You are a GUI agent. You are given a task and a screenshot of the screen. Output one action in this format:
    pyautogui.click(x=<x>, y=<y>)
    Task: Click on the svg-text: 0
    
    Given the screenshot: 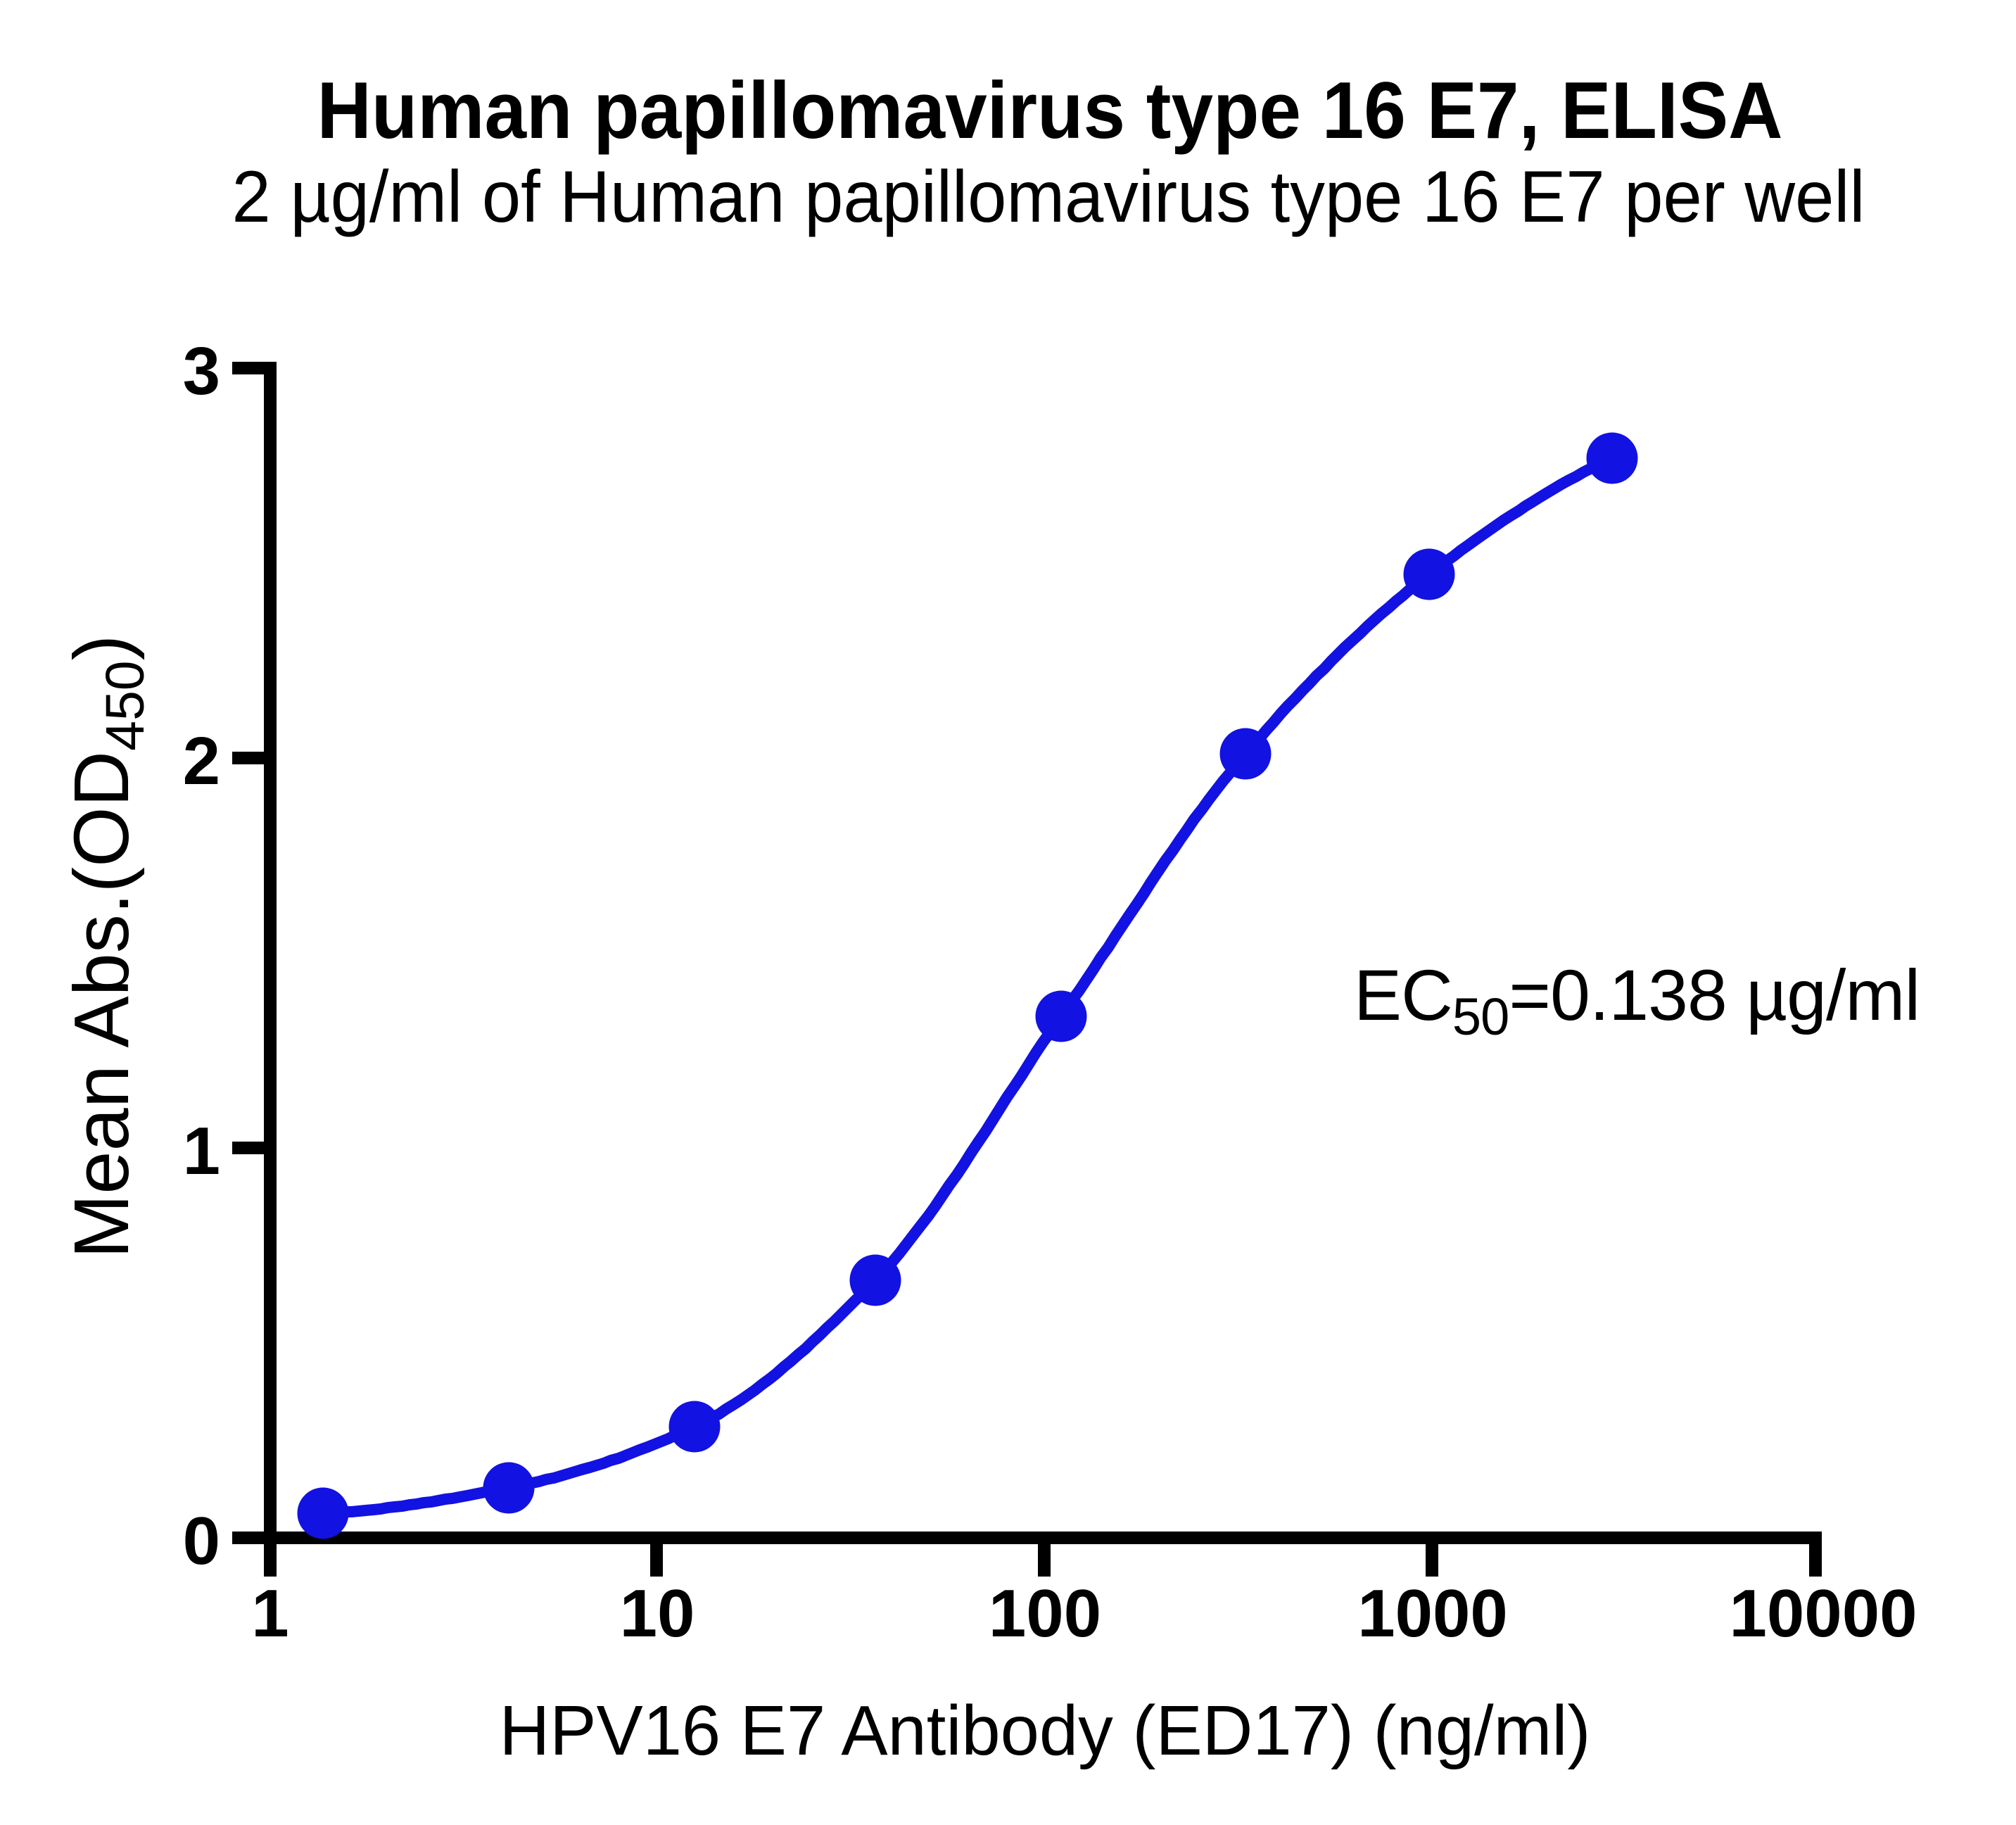 What is the action you would take?
    pyautogui.click(x=201, y=1541)
    